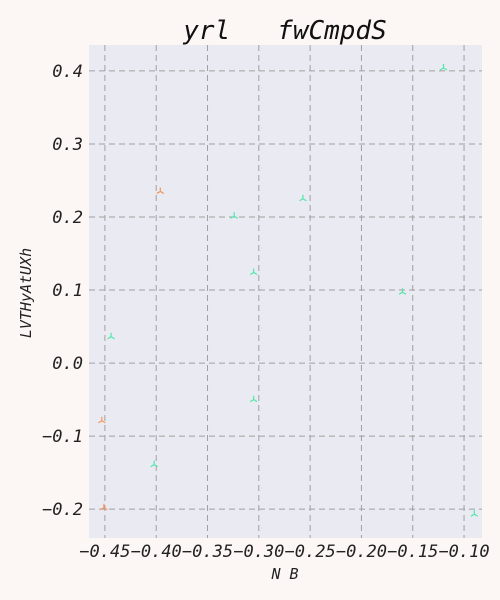 This screenshot has height=600, width=500. Describe the element at coordinates (67, 218) in the screenshot. I see `y-tick-label: 0.2` at that location.